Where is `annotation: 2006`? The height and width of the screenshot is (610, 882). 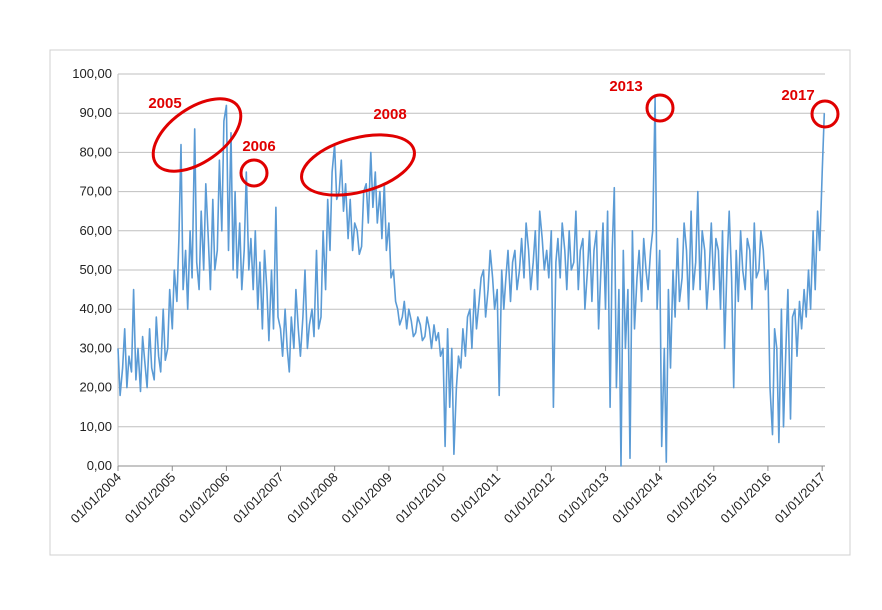 annotation: 2006 is located at coordinates (258, 146).